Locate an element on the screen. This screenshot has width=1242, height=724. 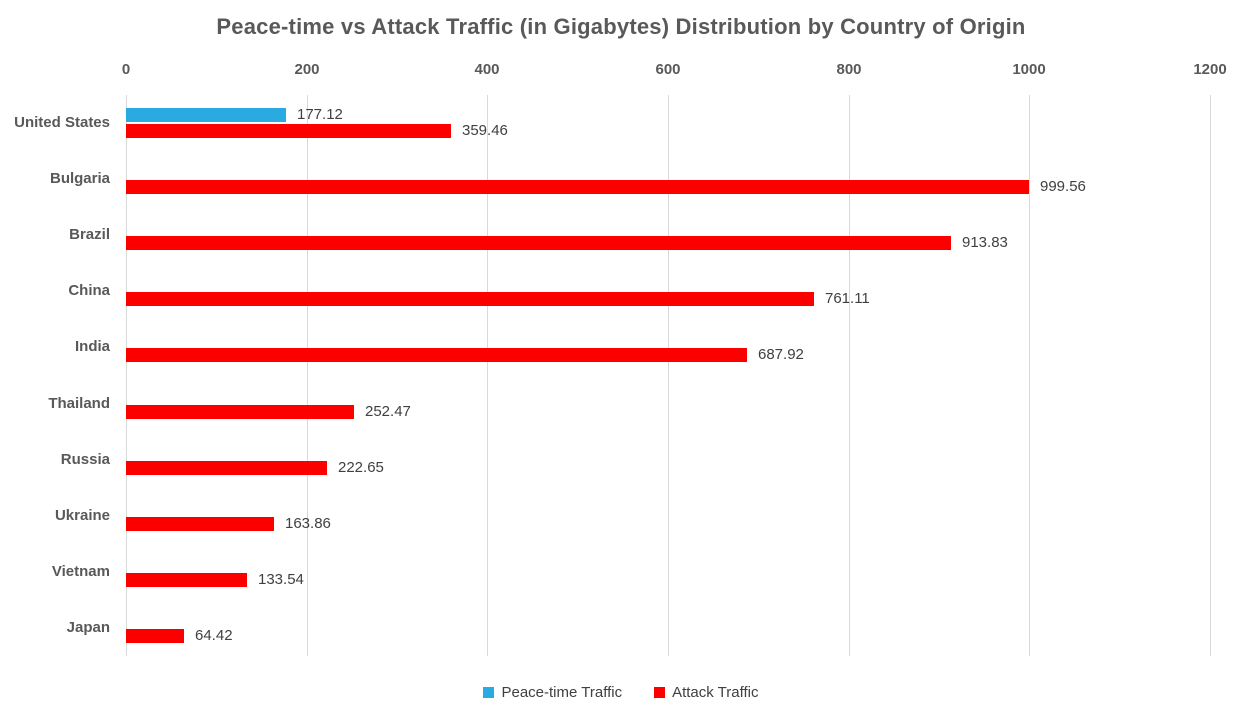
legend: Peace-time Traffic Attack Traffic is located at coordinates (621, 692).